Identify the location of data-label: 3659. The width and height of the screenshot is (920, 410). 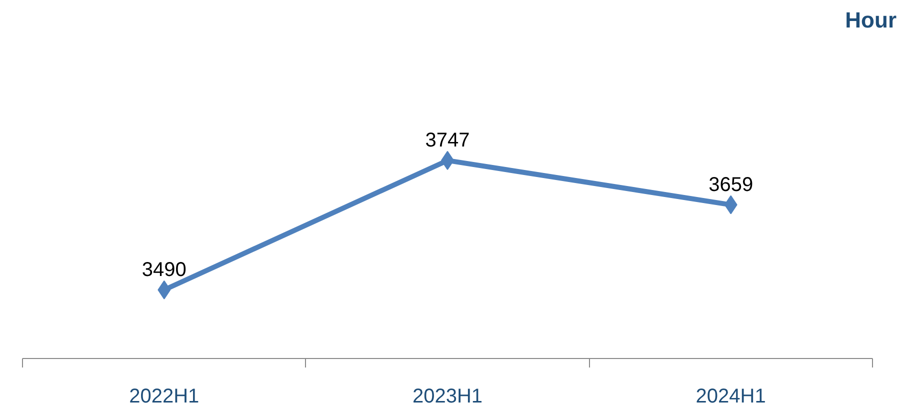
(731, 185).